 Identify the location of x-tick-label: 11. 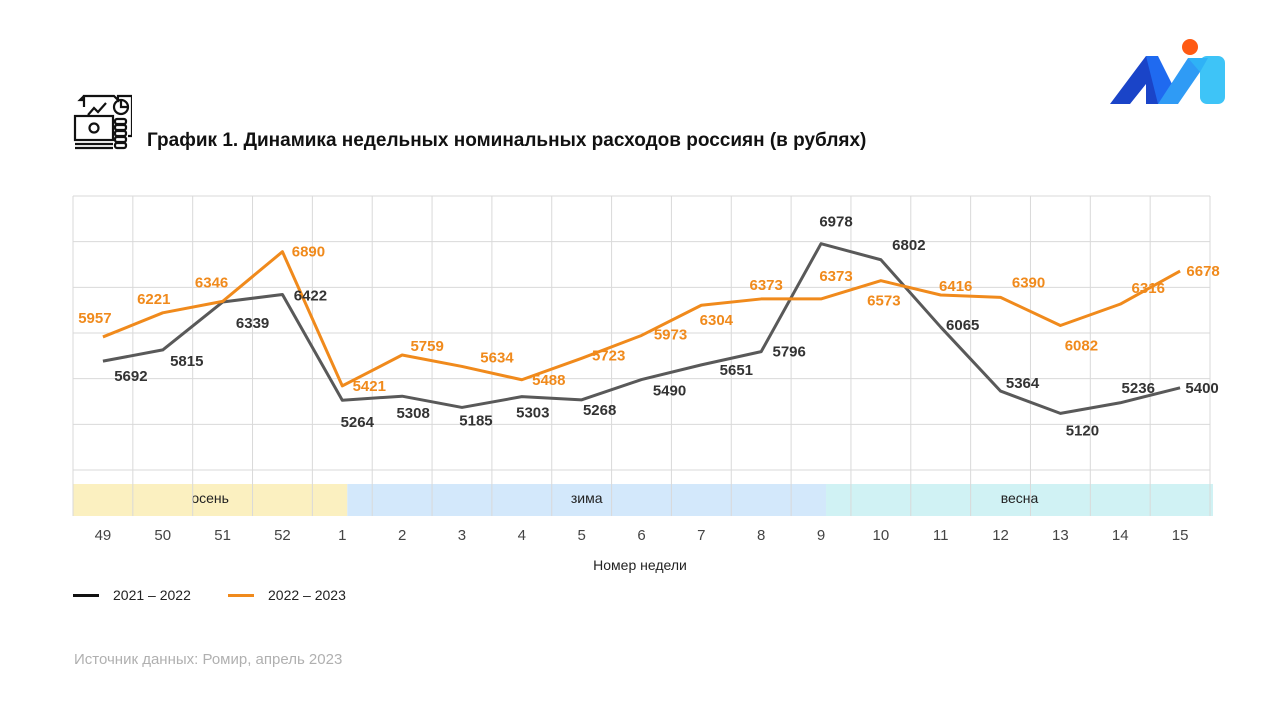
(941, 535).